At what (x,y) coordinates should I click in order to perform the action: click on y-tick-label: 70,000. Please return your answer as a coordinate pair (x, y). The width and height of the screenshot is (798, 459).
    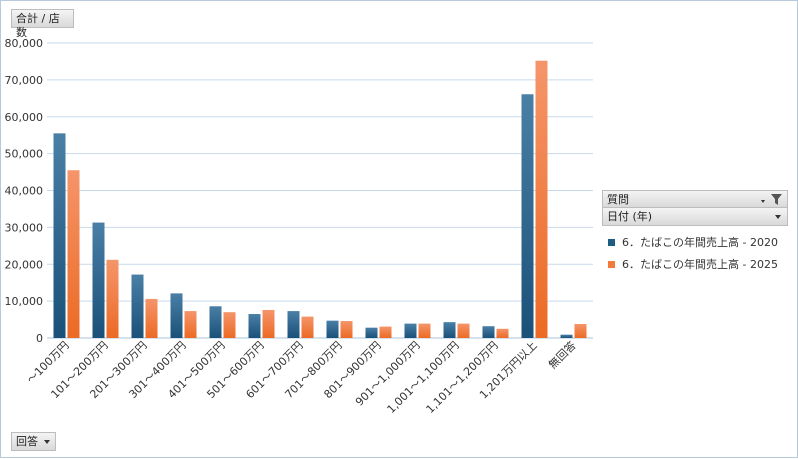
    Looking at the image, I should click on (24, 80).